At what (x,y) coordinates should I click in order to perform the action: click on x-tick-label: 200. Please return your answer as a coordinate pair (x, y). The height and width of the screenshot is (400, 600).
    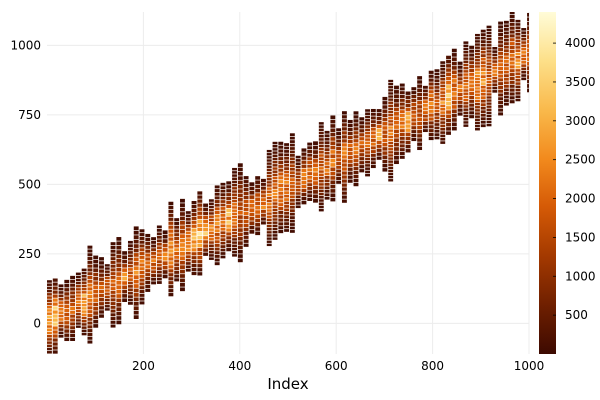
    Looking at the image, I should click on (143, 366).